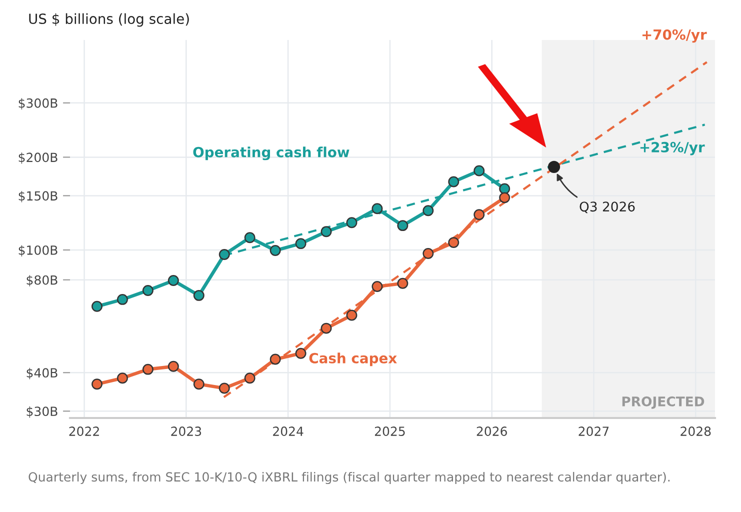  What do you see at coordinates (695, 431) in the screenshot?
I see `x-tick-label: 2028` at bounding box center [695, 431].